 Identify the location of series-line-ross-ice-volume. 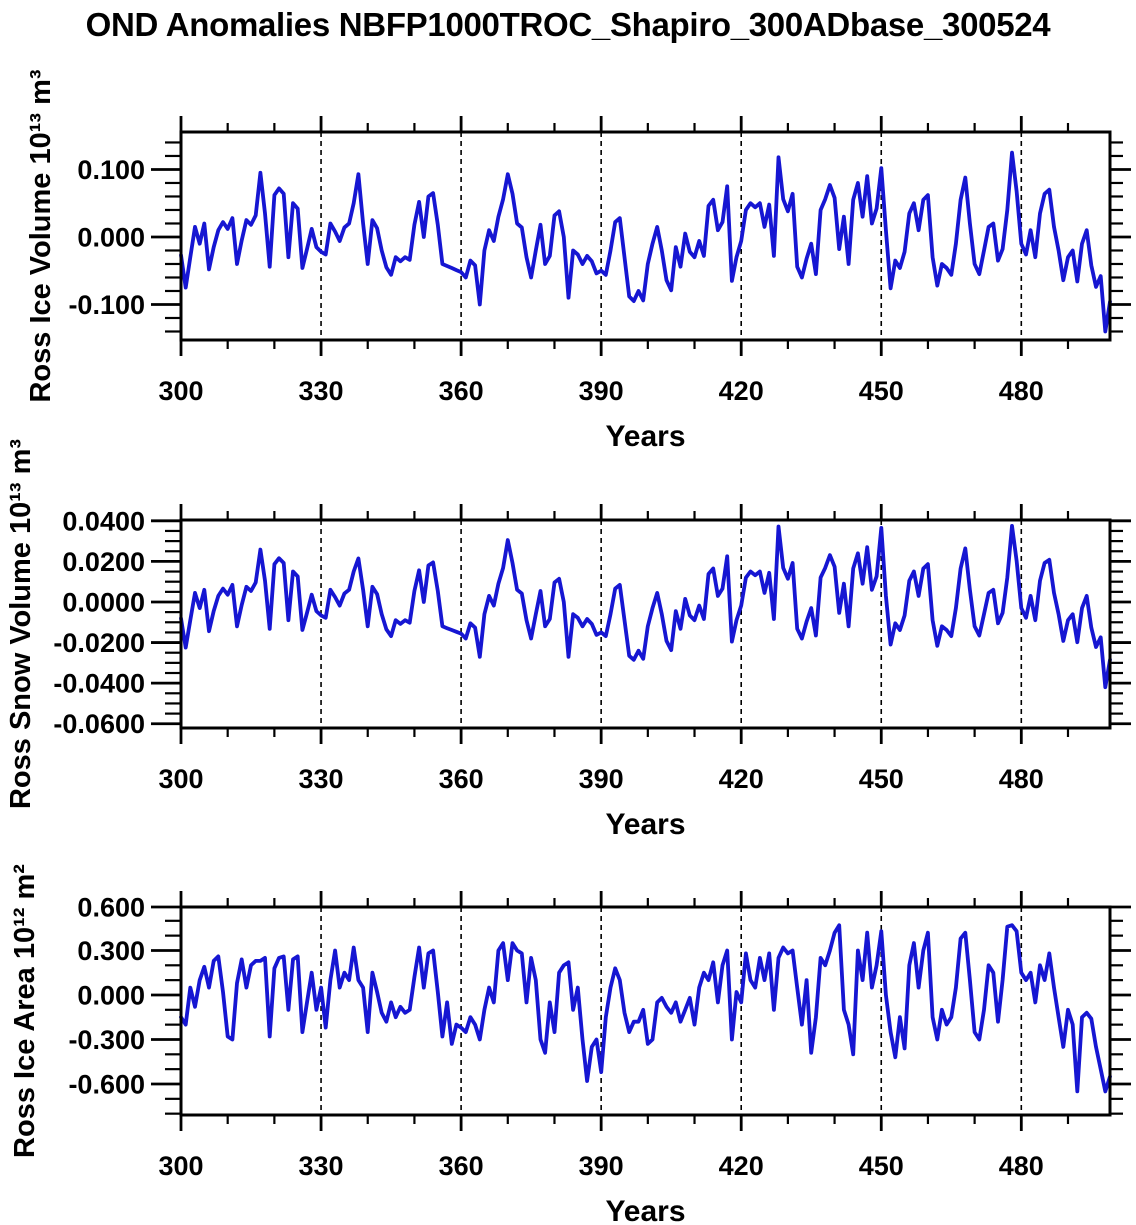
(645, 242).